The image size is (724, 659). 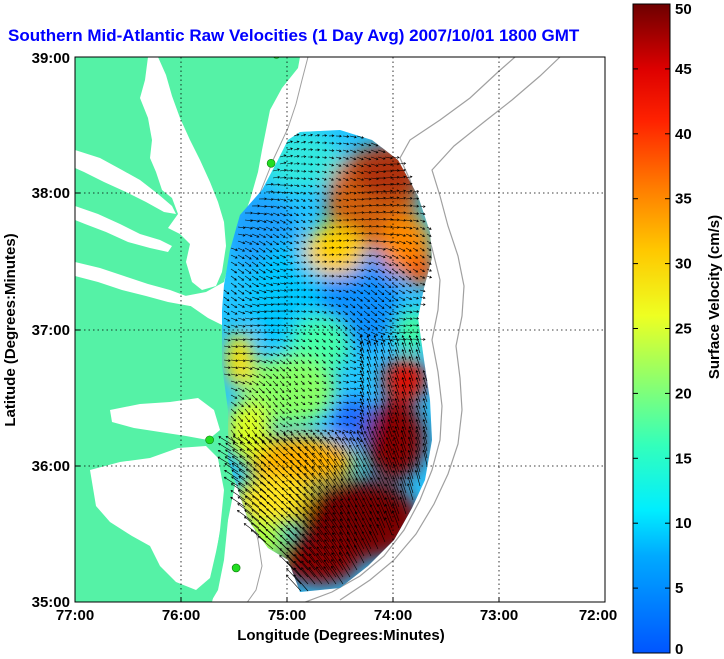 I want to click on colorbar-ticks: 0 5 10 15 20 25 30 35 40 45 50, so click(x=662, y=329).